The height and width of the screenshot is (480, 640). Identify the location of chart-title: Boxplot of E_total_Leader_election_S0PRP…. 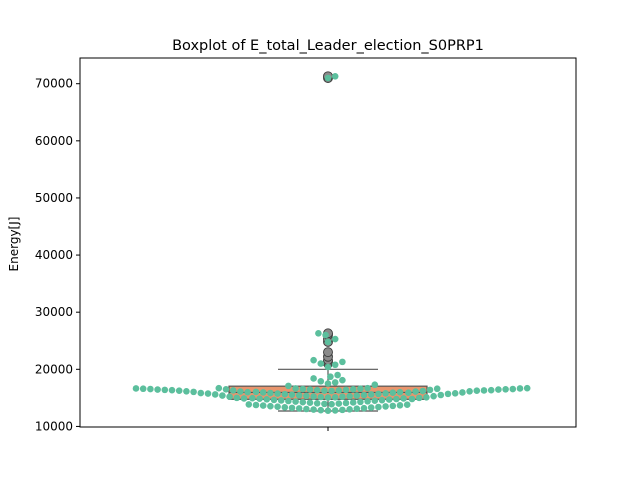
(328, 46).